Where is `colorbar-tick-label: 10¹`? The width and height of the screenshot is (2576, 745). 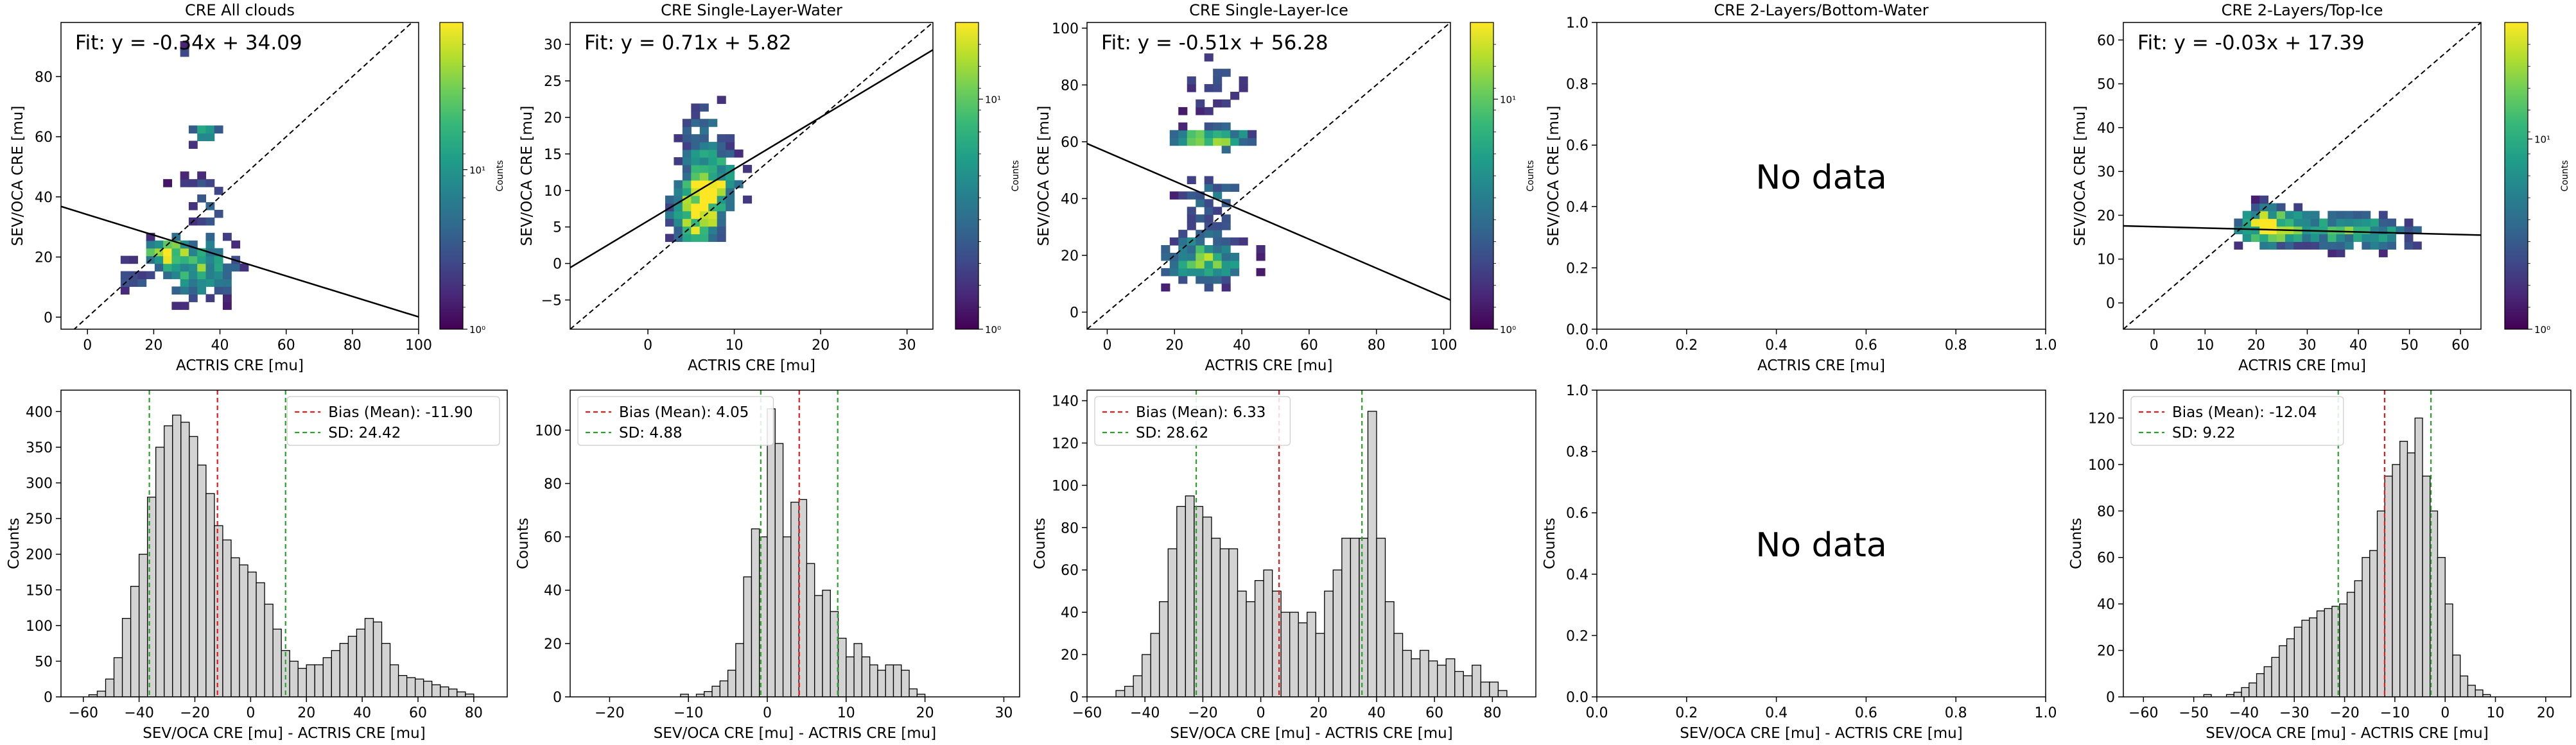 colorbar-tick-label: 10¹ is located at coordinates (2542, 140).